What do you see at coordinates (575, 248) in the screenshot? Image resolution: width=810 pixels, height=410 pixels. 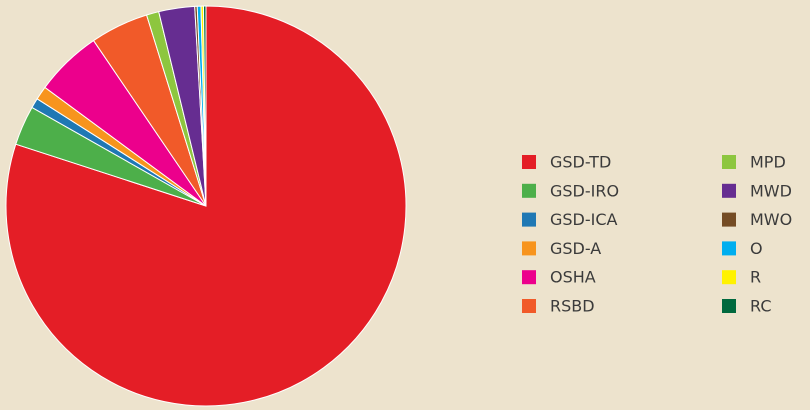 I see `legend-label: GSD-A` at bounding box center [575, 248].